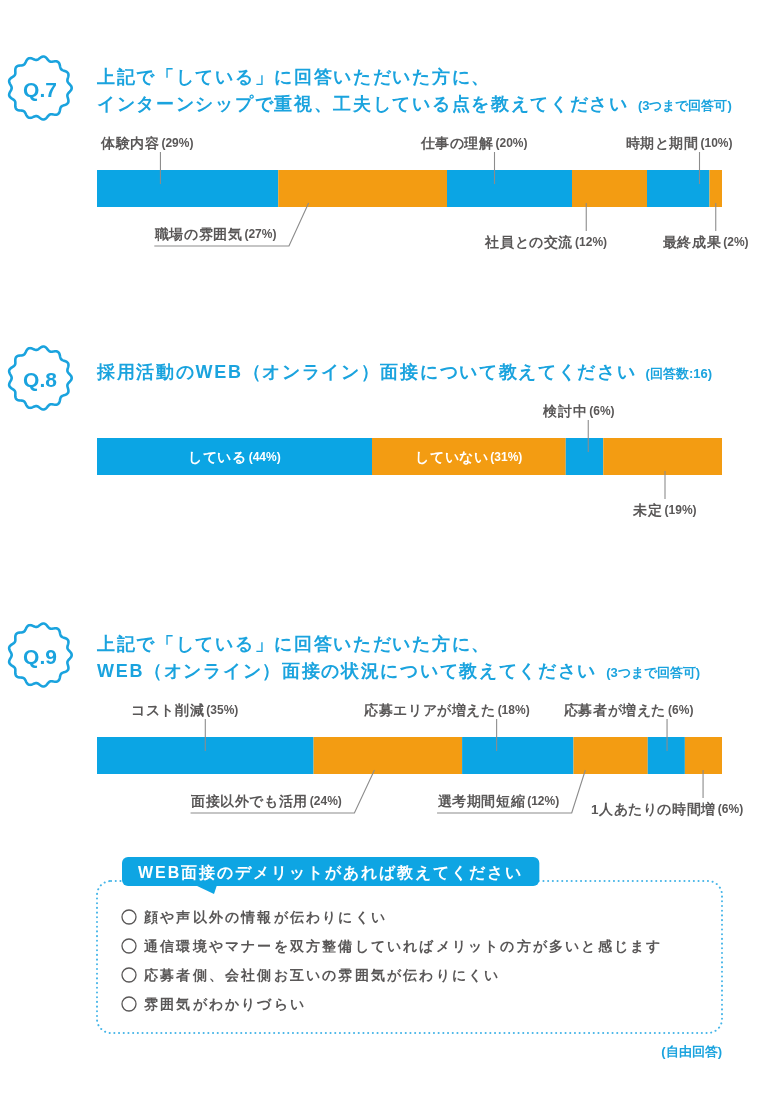  What do you see at coordinates (40, 656) in the screenshot?
I see `text: Q.9` at bounding box center [40, 656].